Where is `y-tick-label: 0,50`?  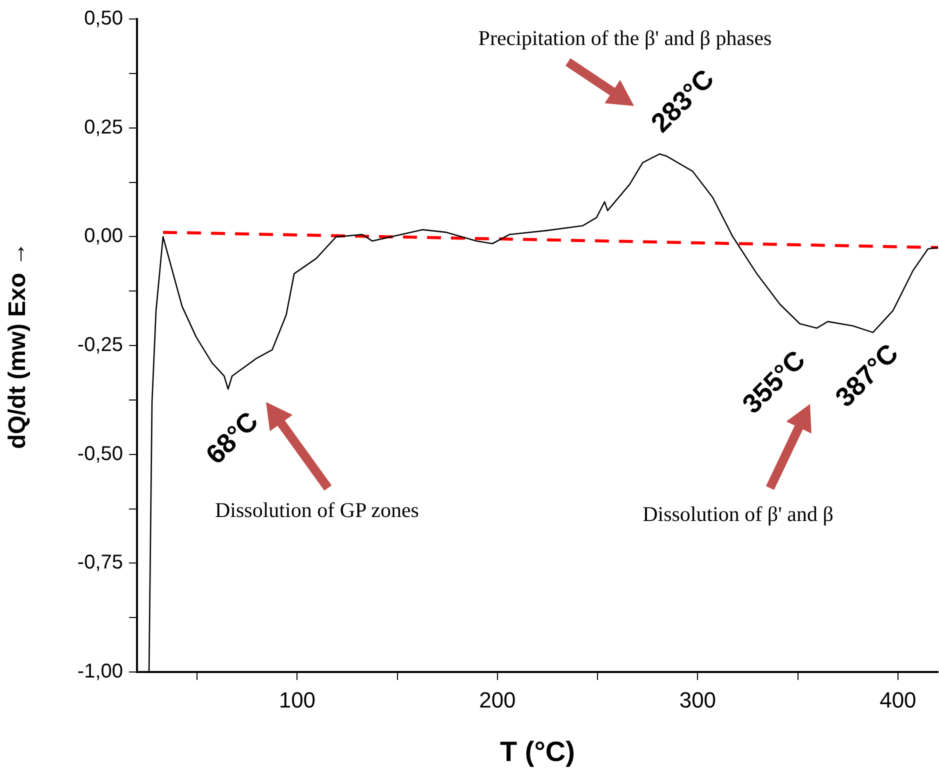
y-tick-label: 0,50 is located at coordinates (103, 19).